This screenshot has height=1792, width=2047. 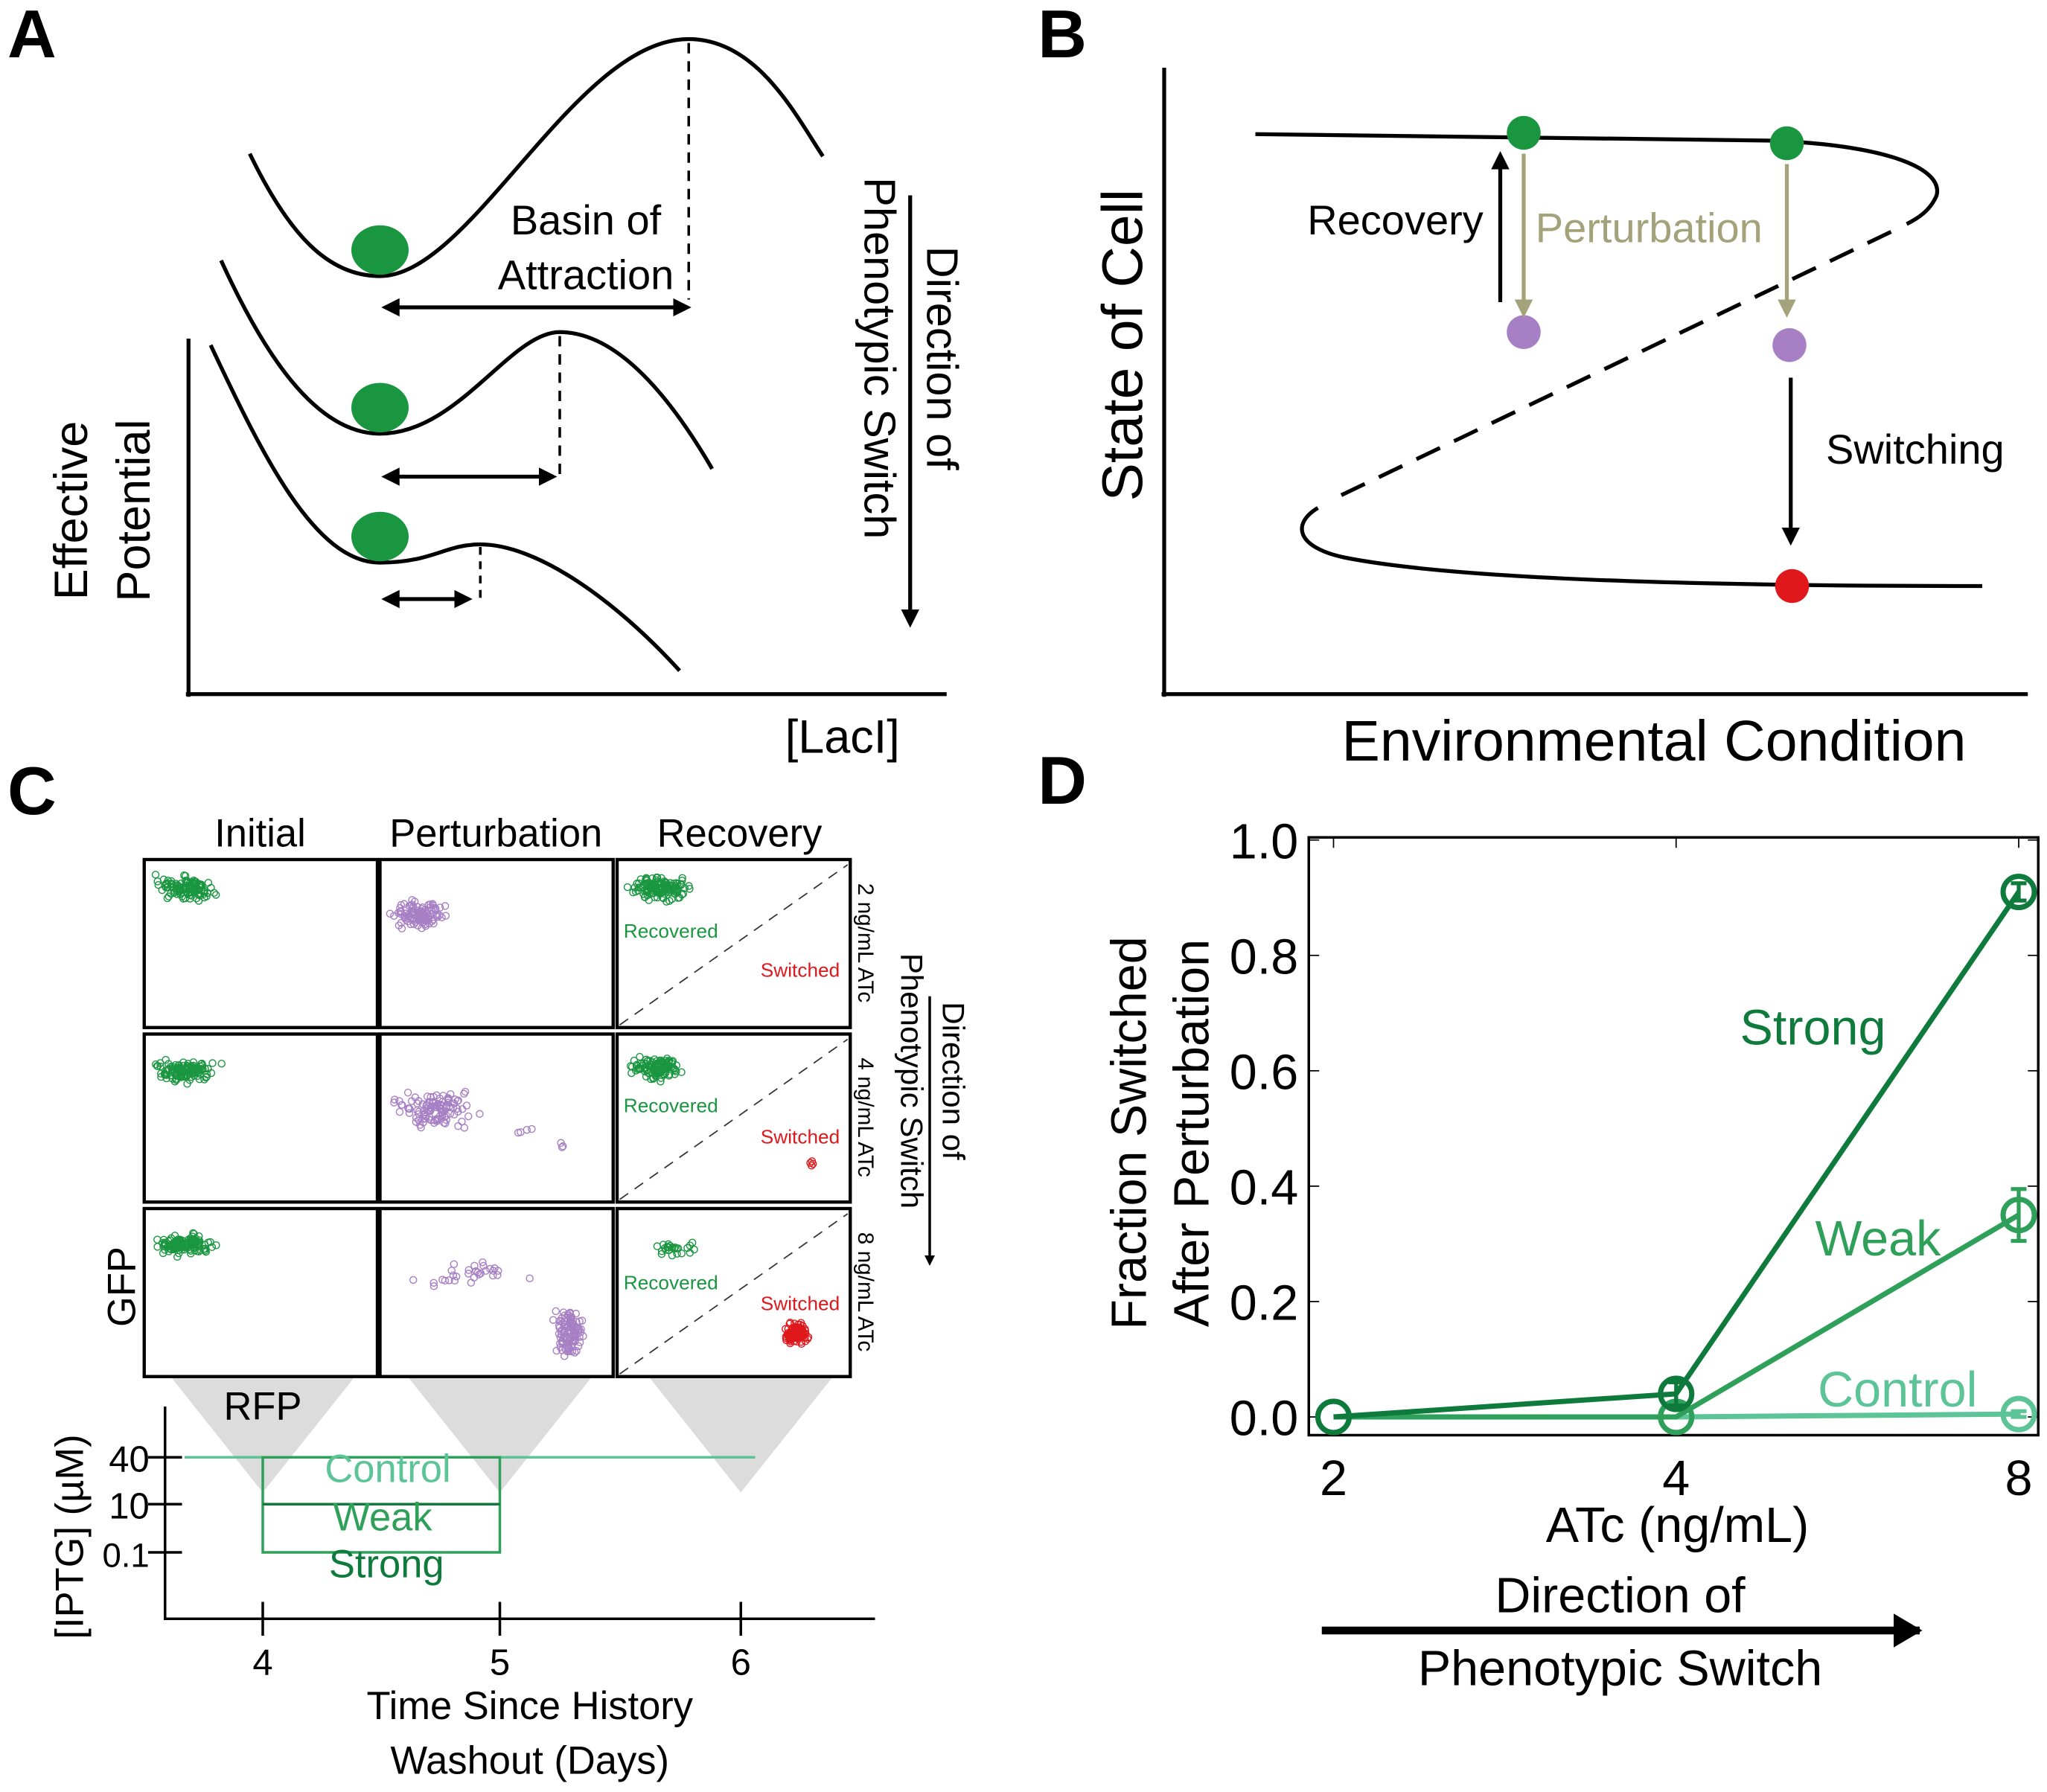 I want to click on series-label-control: Control, so click(x=1897, y=1390).